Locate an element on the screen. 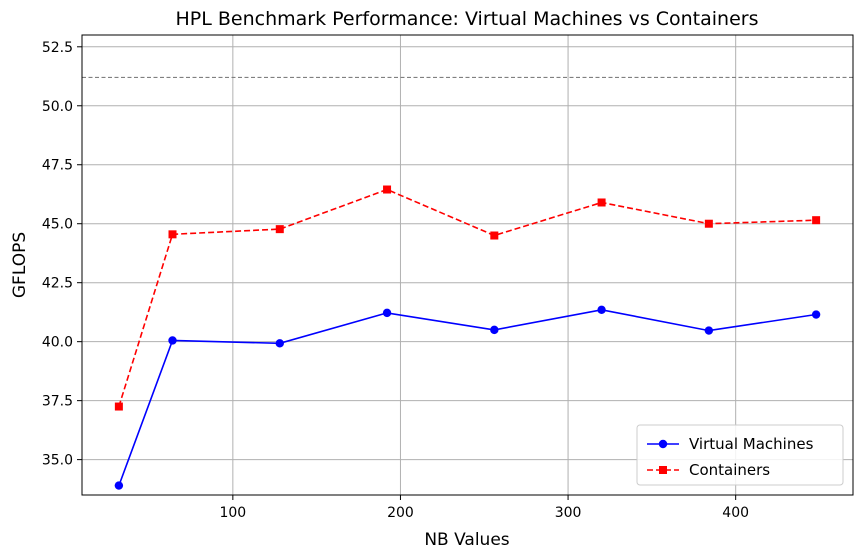 Image resolution: width=866 pixels, height=558 pixels. y-tick-label: 45.0 is located at coordinates (57, 225).